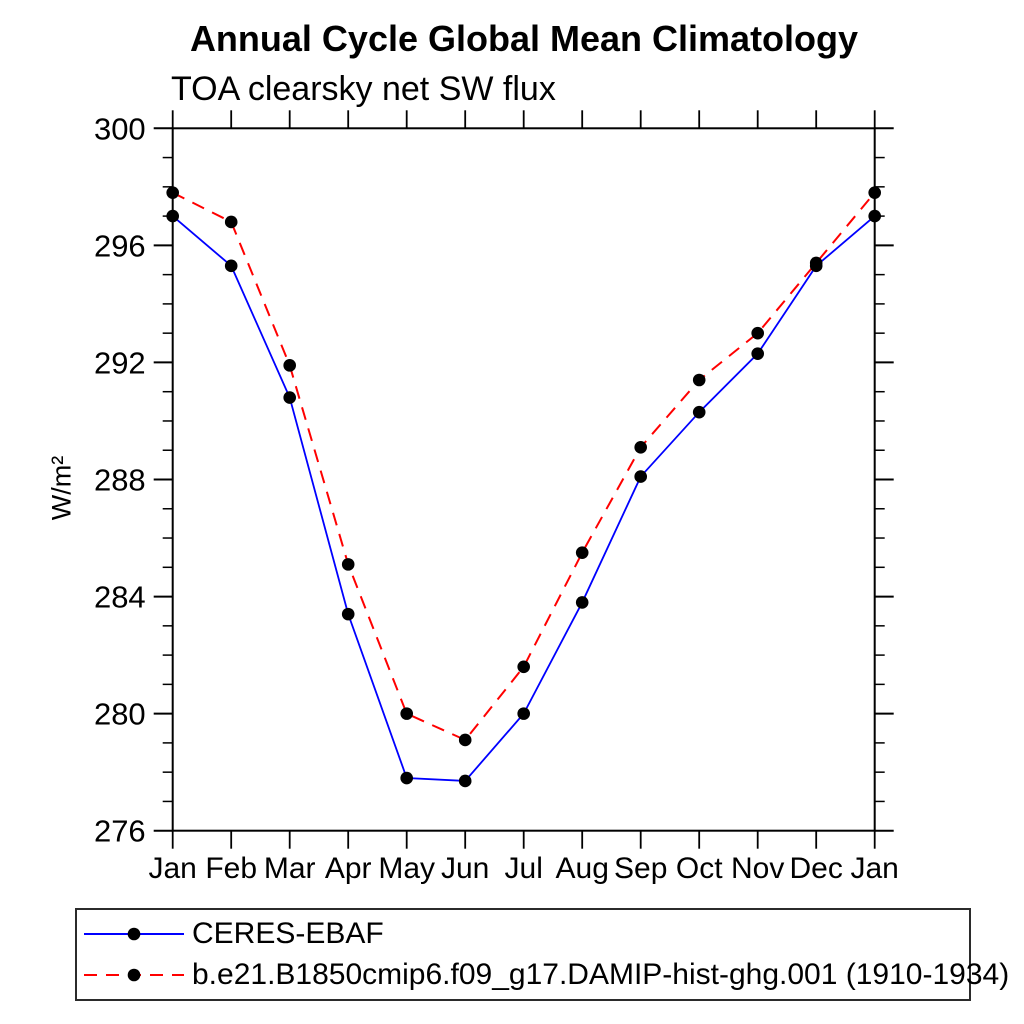 This screenshot has height=1024, width=1024. I want to click on x-tick-label: Nov, so click(757, 868).